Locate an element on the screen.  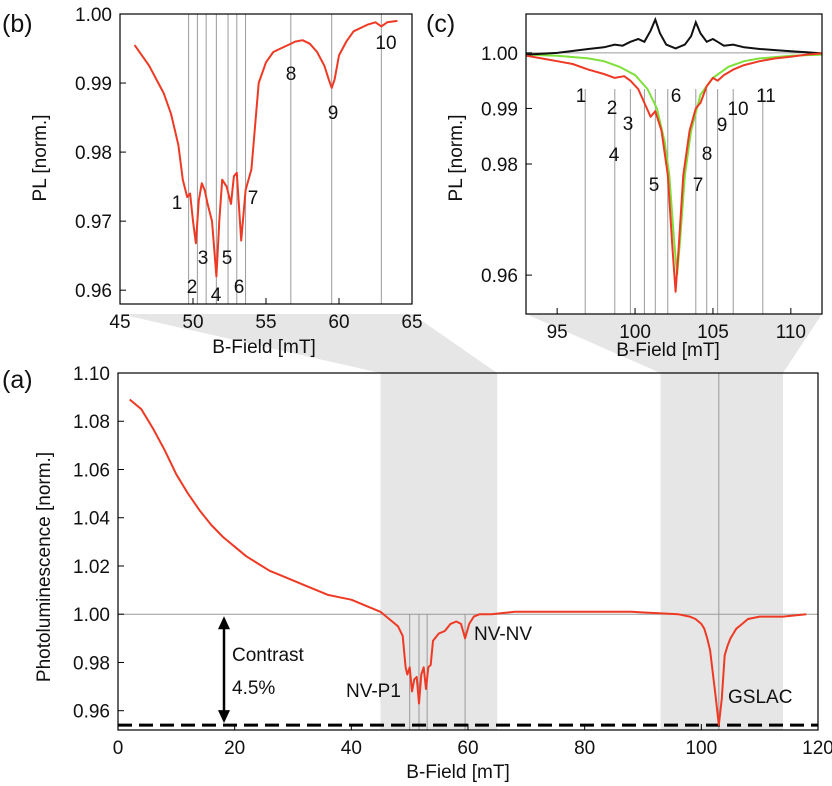
series-pl-line is located at coordinates (265, 148).